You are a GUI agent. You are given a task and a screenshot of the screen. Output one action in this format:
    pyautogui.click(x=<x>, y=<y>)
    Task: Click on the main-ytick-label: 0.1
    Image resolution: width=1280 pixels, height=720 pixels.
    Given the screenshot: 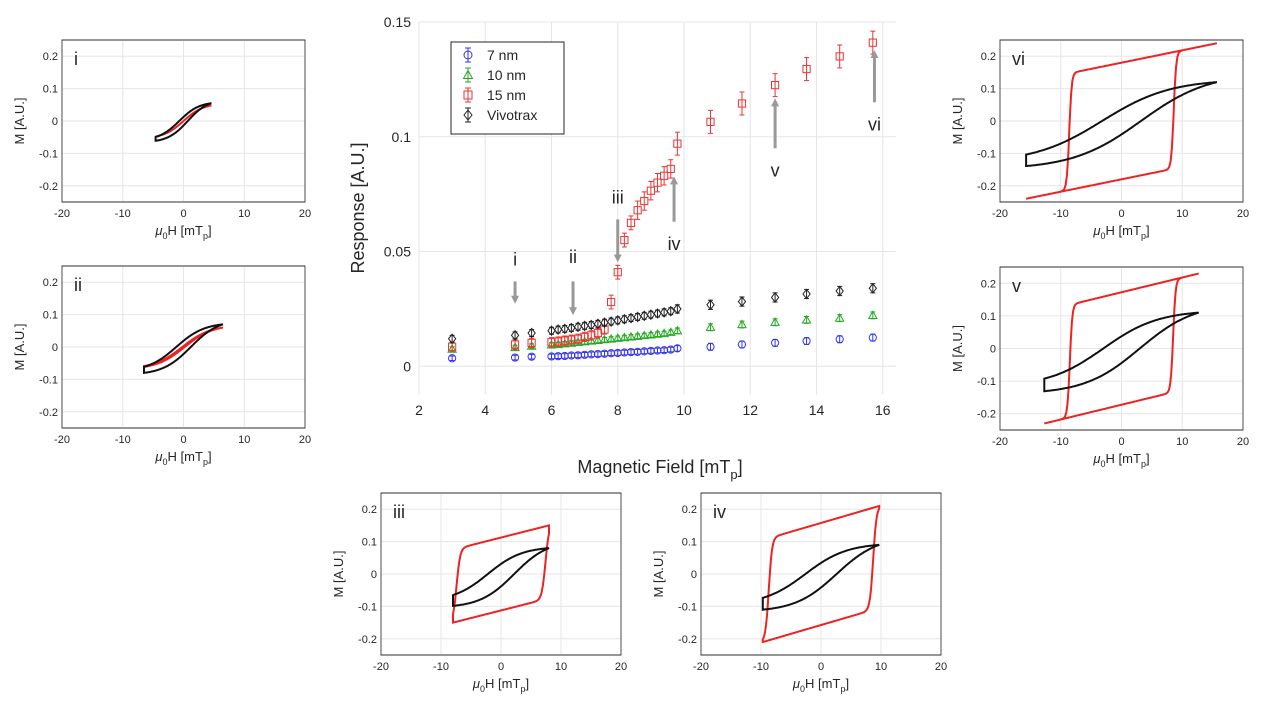 What is the action you would take?
    pyautogui.click(x=402, y=137)
    